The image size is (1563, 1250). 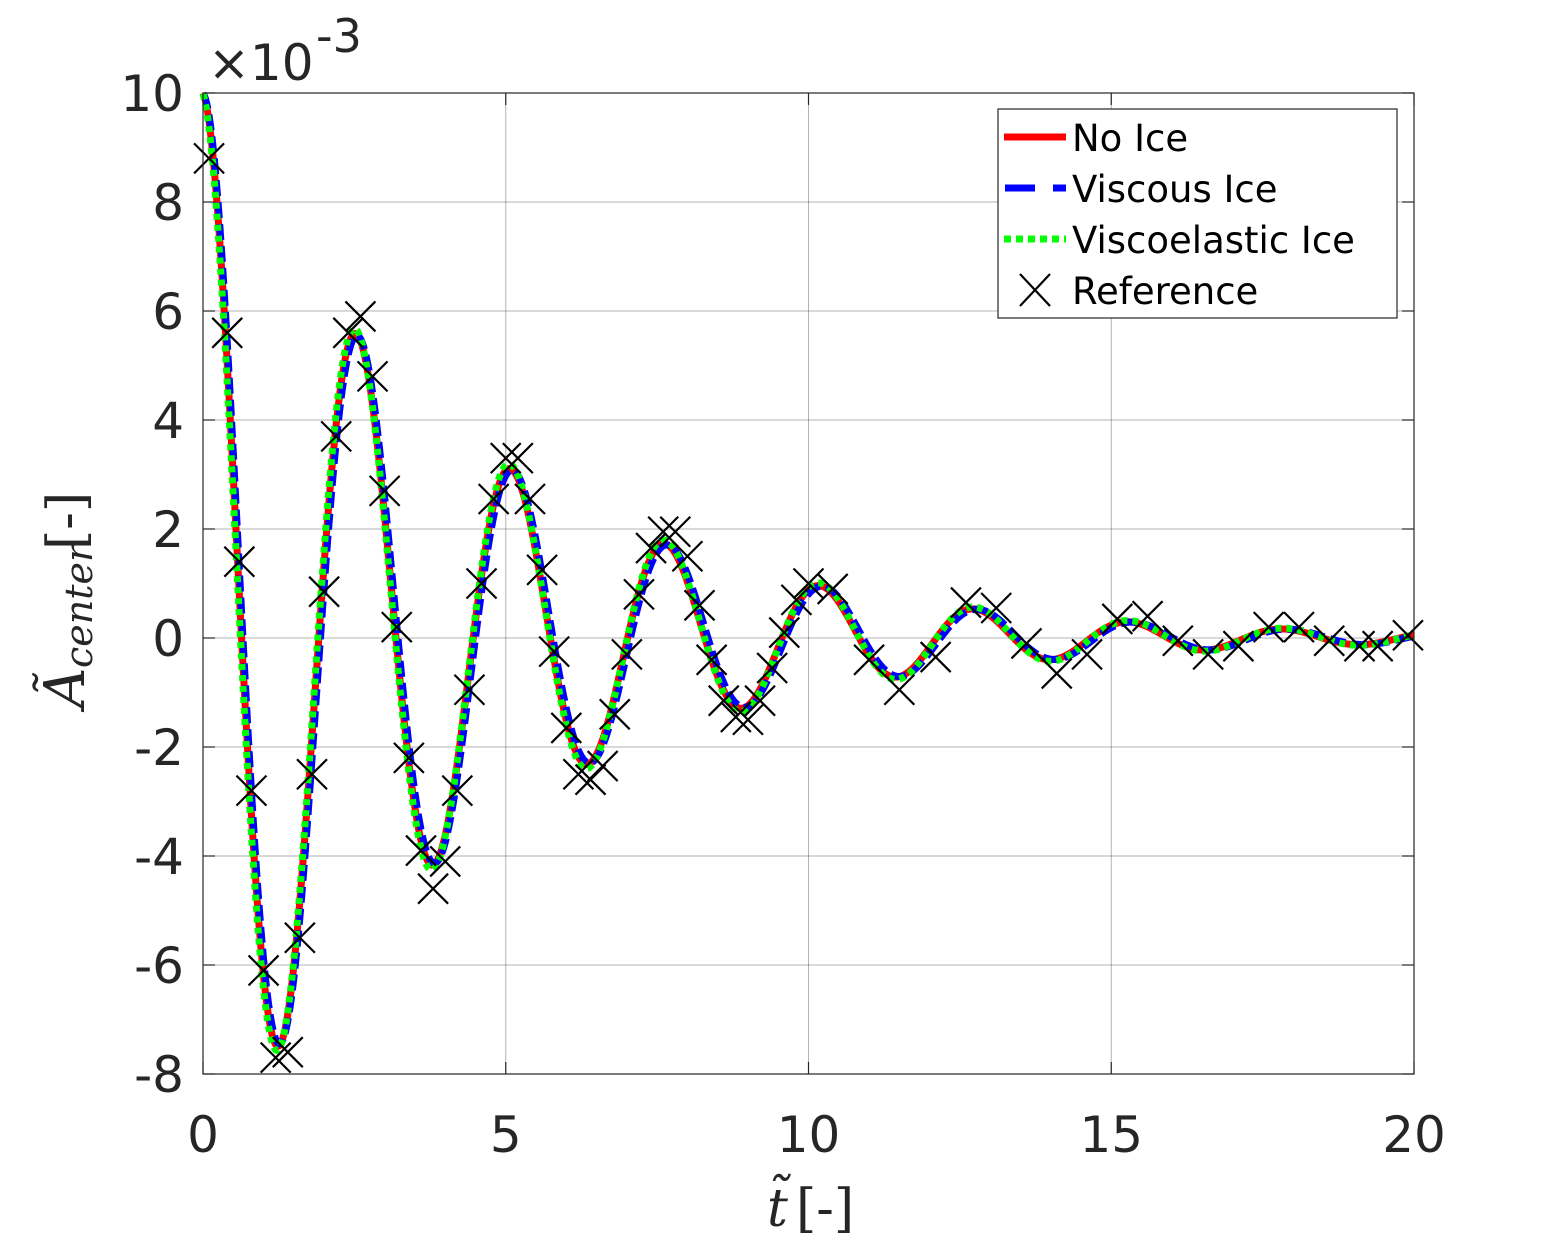 What do you see at coordinates (506, 1135) in the screenshot?
I see `x-tick-label: 5` at bounding box center [506, 1135].